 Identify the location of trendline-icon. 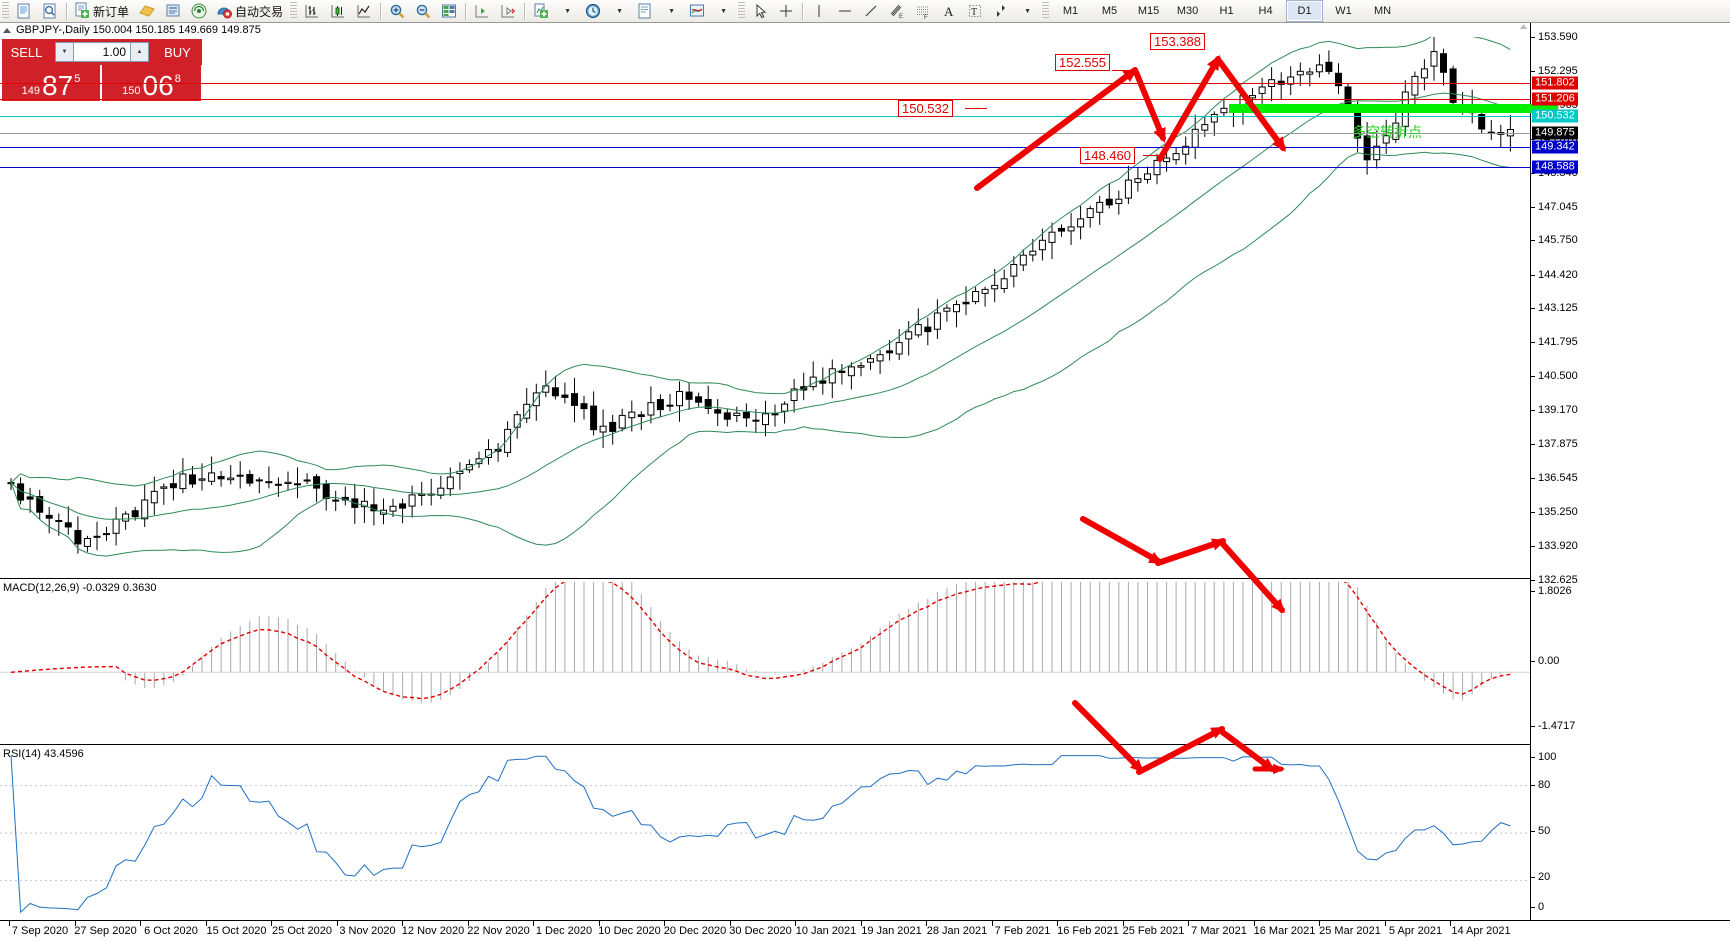
(871, 11).